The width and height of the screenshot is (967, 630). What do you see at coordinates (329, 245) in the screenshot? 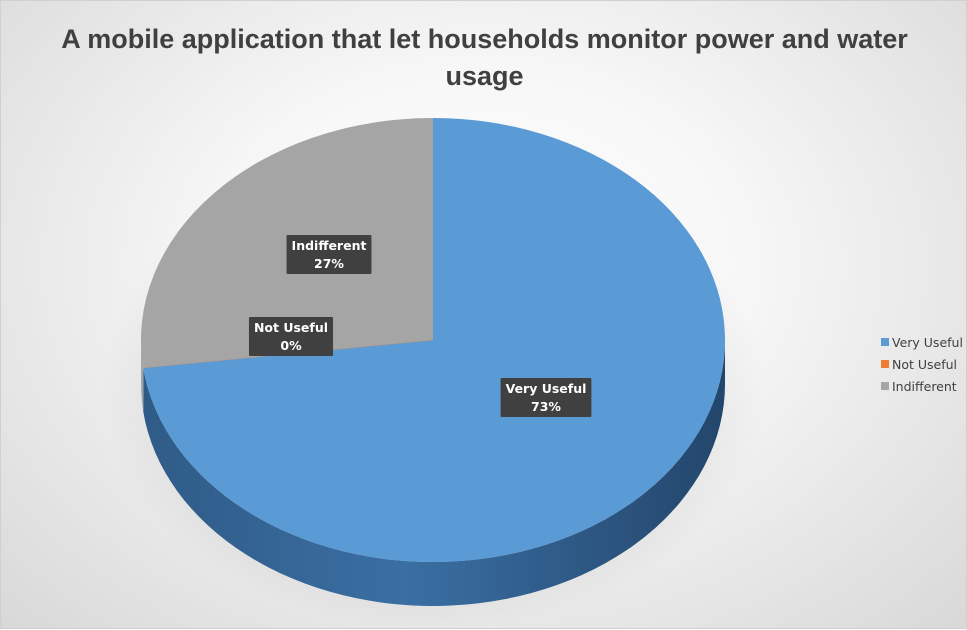
I see `data-label-category: Indifferent` at bounding box center [329, 245].